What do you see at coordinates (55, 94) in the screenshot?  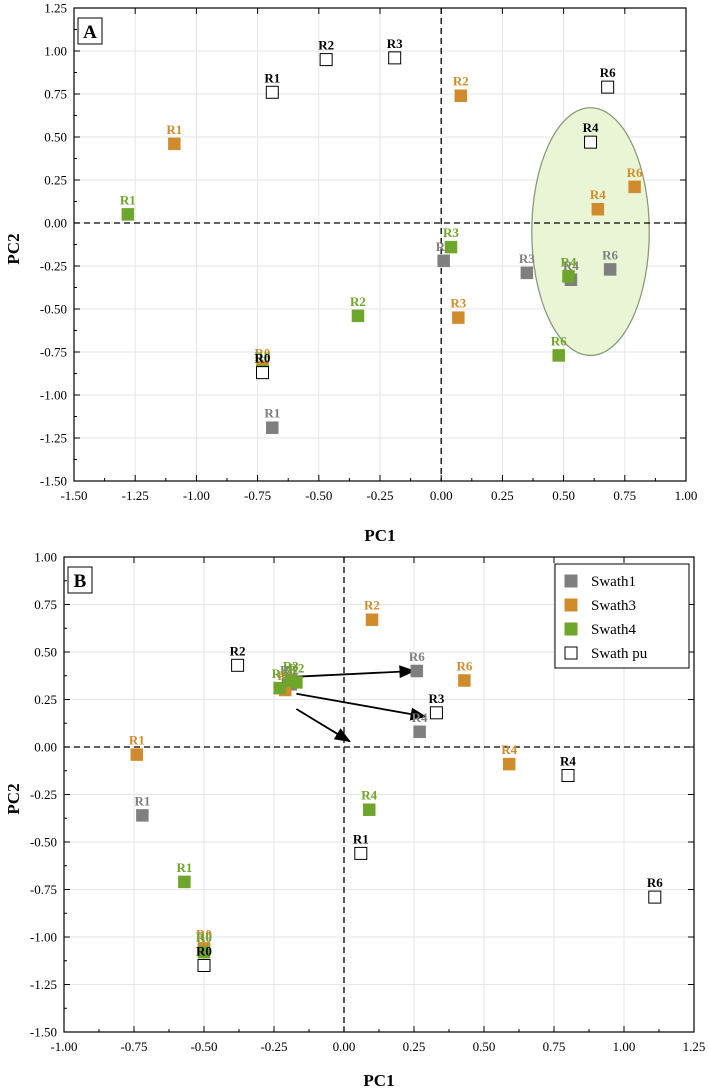 I see `y-tick-label: 0.75` at bounding box center [55, 94].